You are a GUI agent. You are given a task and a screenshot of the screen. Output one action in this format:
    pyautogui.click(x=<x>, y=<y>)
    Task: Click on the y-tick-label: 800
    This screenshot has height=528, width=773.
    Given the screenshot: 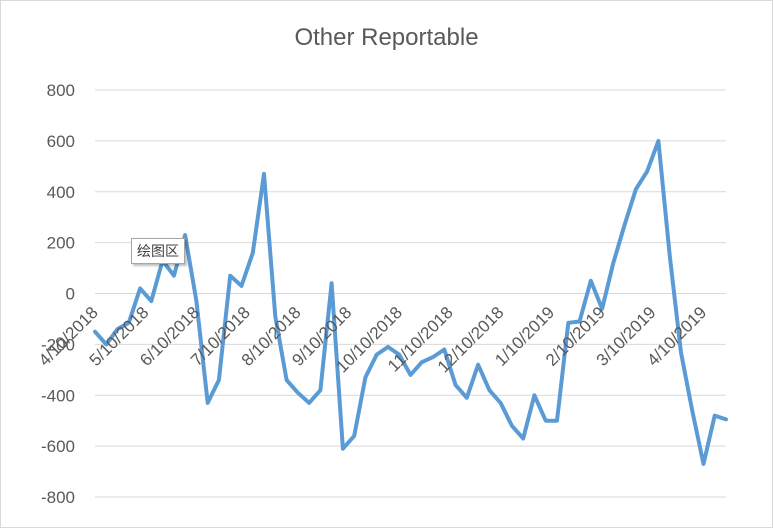 What is the action you would take?
    pyautogui.click(x=61, y=90)
    